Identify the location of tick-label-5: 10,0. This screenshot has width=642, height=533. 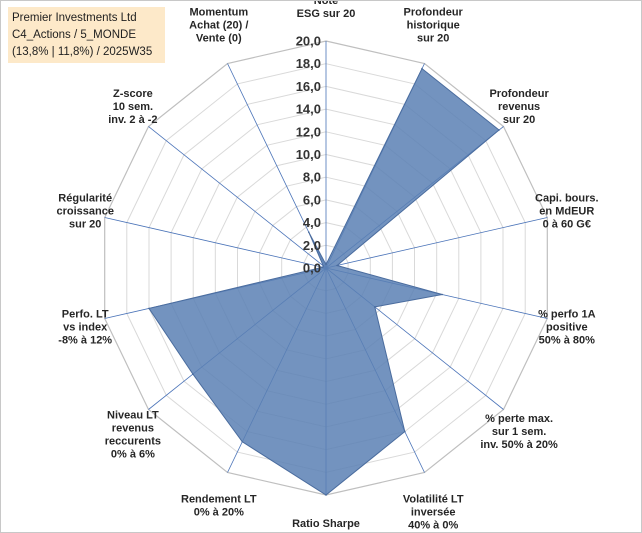
(308, 154).